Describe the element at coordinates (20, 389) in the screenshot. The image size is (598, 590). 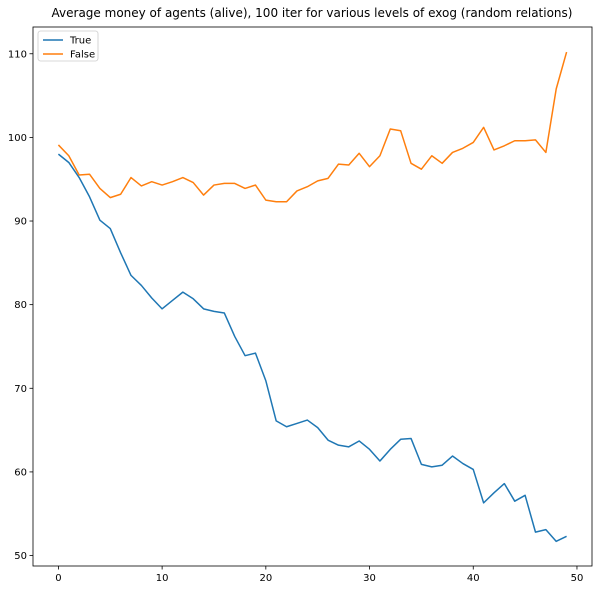
I see `y-tick-label: 70` at that location.